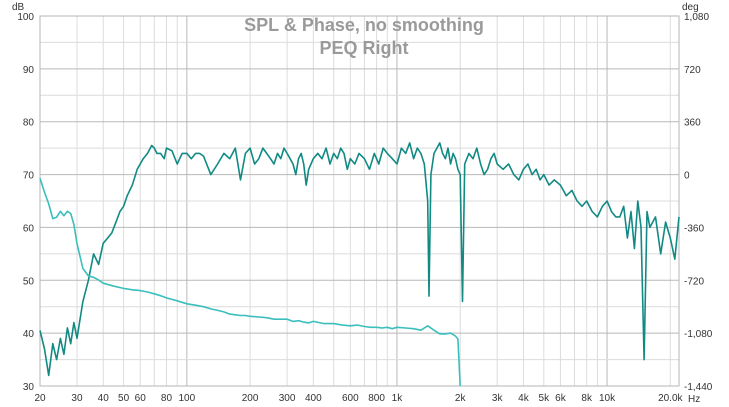 Image resolution: width=729 pixels, height=407 pixels. Describe the element at coordinates (77, 398) in the screenshot. I see `x-tick-label: 30` at that location.